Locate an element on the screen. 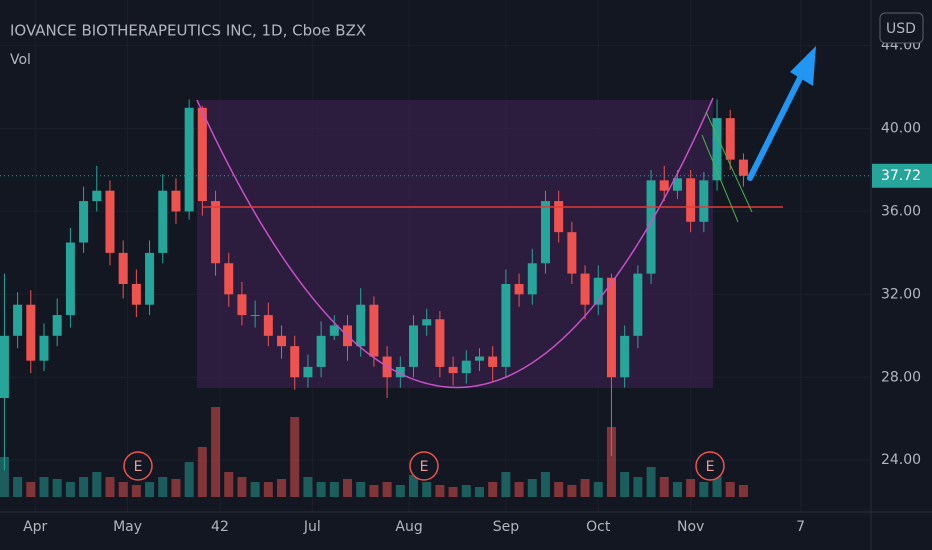 This screenshot has height=550, width=932. y-tick-label: 24.00 is located at coordinates (901, 460).